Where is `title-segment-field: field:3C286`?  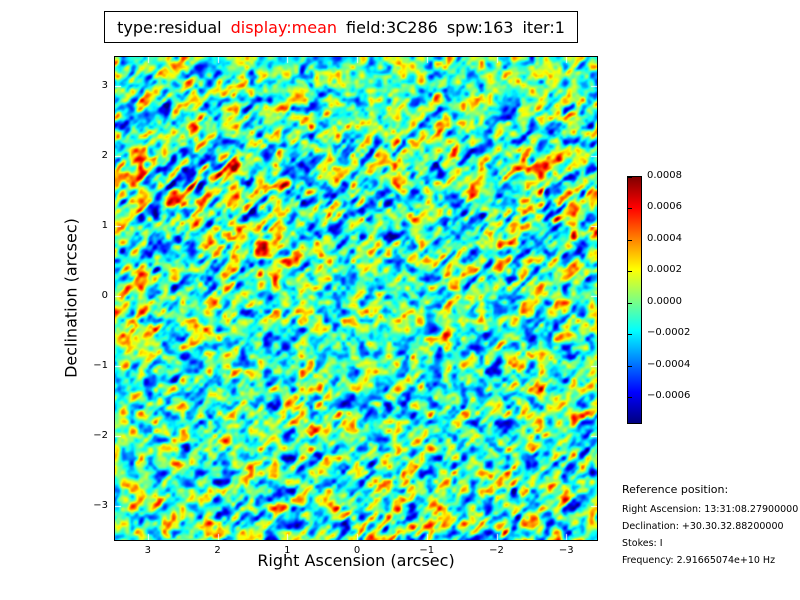
title-segment-field: field:3C286 is located at coordinates (392, 27).